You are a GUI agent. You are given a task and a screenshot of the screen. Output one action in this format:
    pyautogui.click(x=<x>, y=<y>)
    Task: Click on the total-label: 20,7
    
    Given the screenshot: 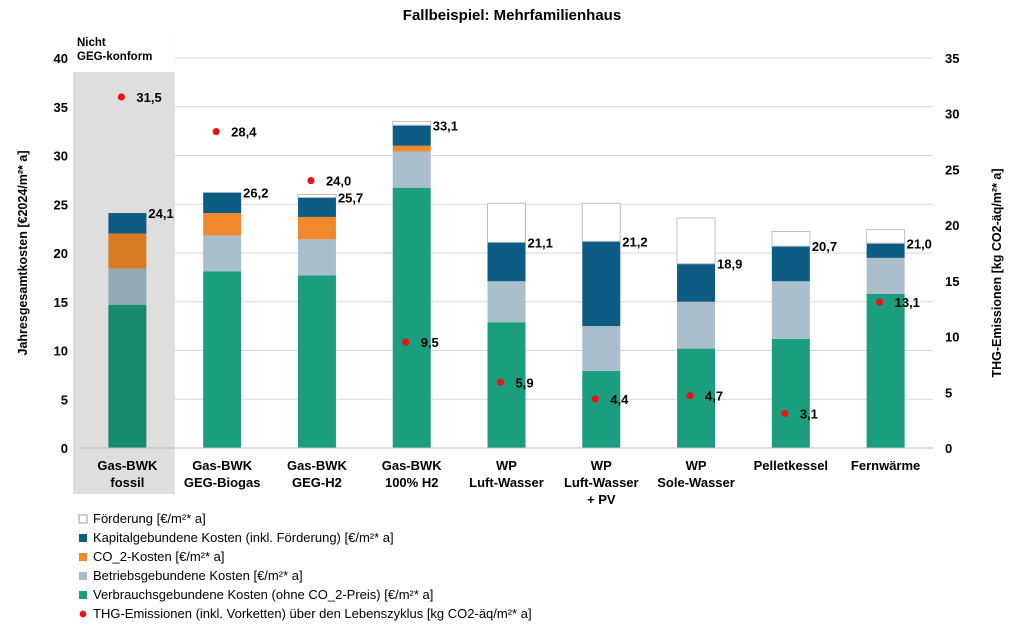 What is the action you would take?
    pyautogui.click(x=824, y=246)
    